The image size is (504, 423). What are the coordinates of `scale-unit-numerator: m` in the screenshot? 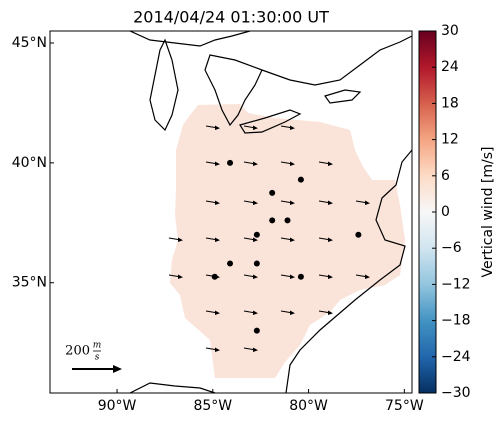 It's located at (97, 346).